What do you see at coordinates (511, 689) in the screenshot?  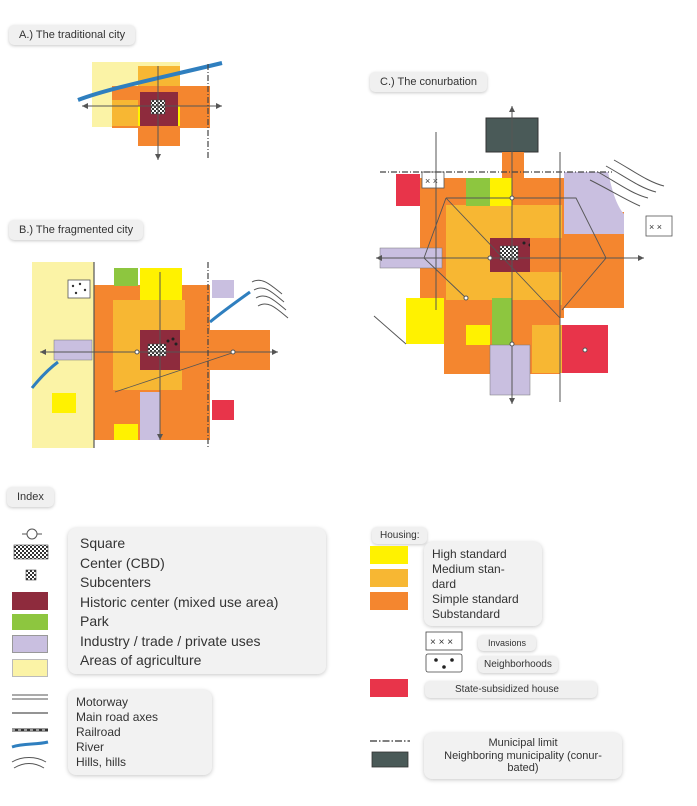 I see `state-subsidized-label: State-subsidized house` at bounding box center [511, 689].